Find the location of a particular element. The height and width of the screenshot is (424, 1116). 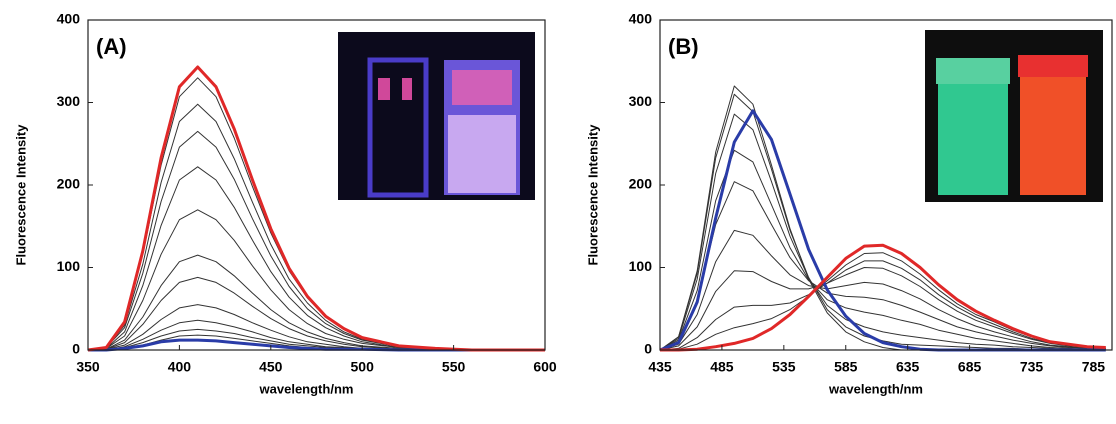

x-tick-label: 735 is located at coordinates (1032, 367).